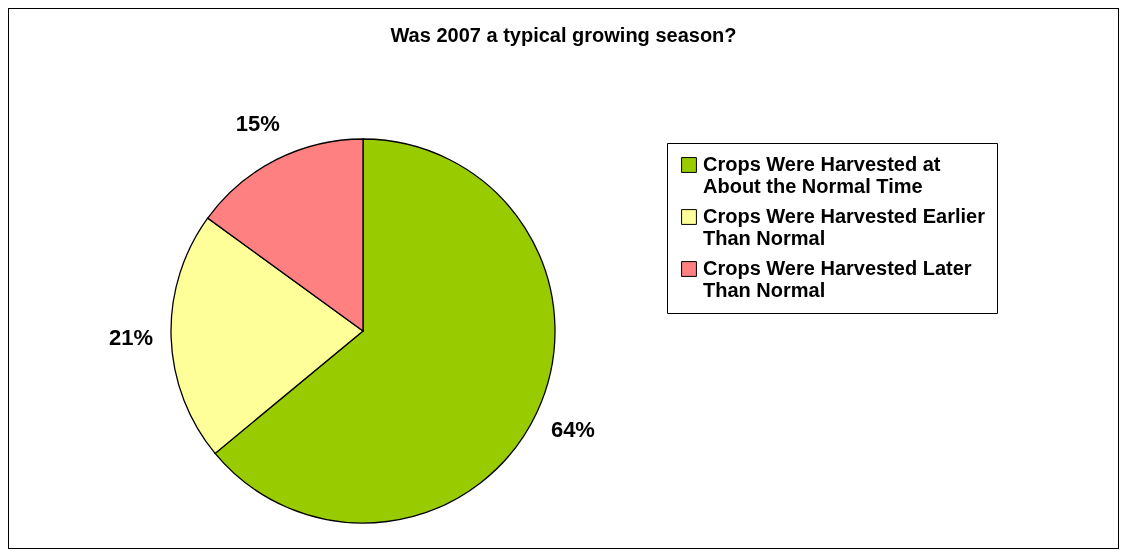 Image resolution: width=1127 pixels, height=557 pixels. I want to click on legend-label: Crops Were Harvested at About the Normal Time, so click(822, 175).